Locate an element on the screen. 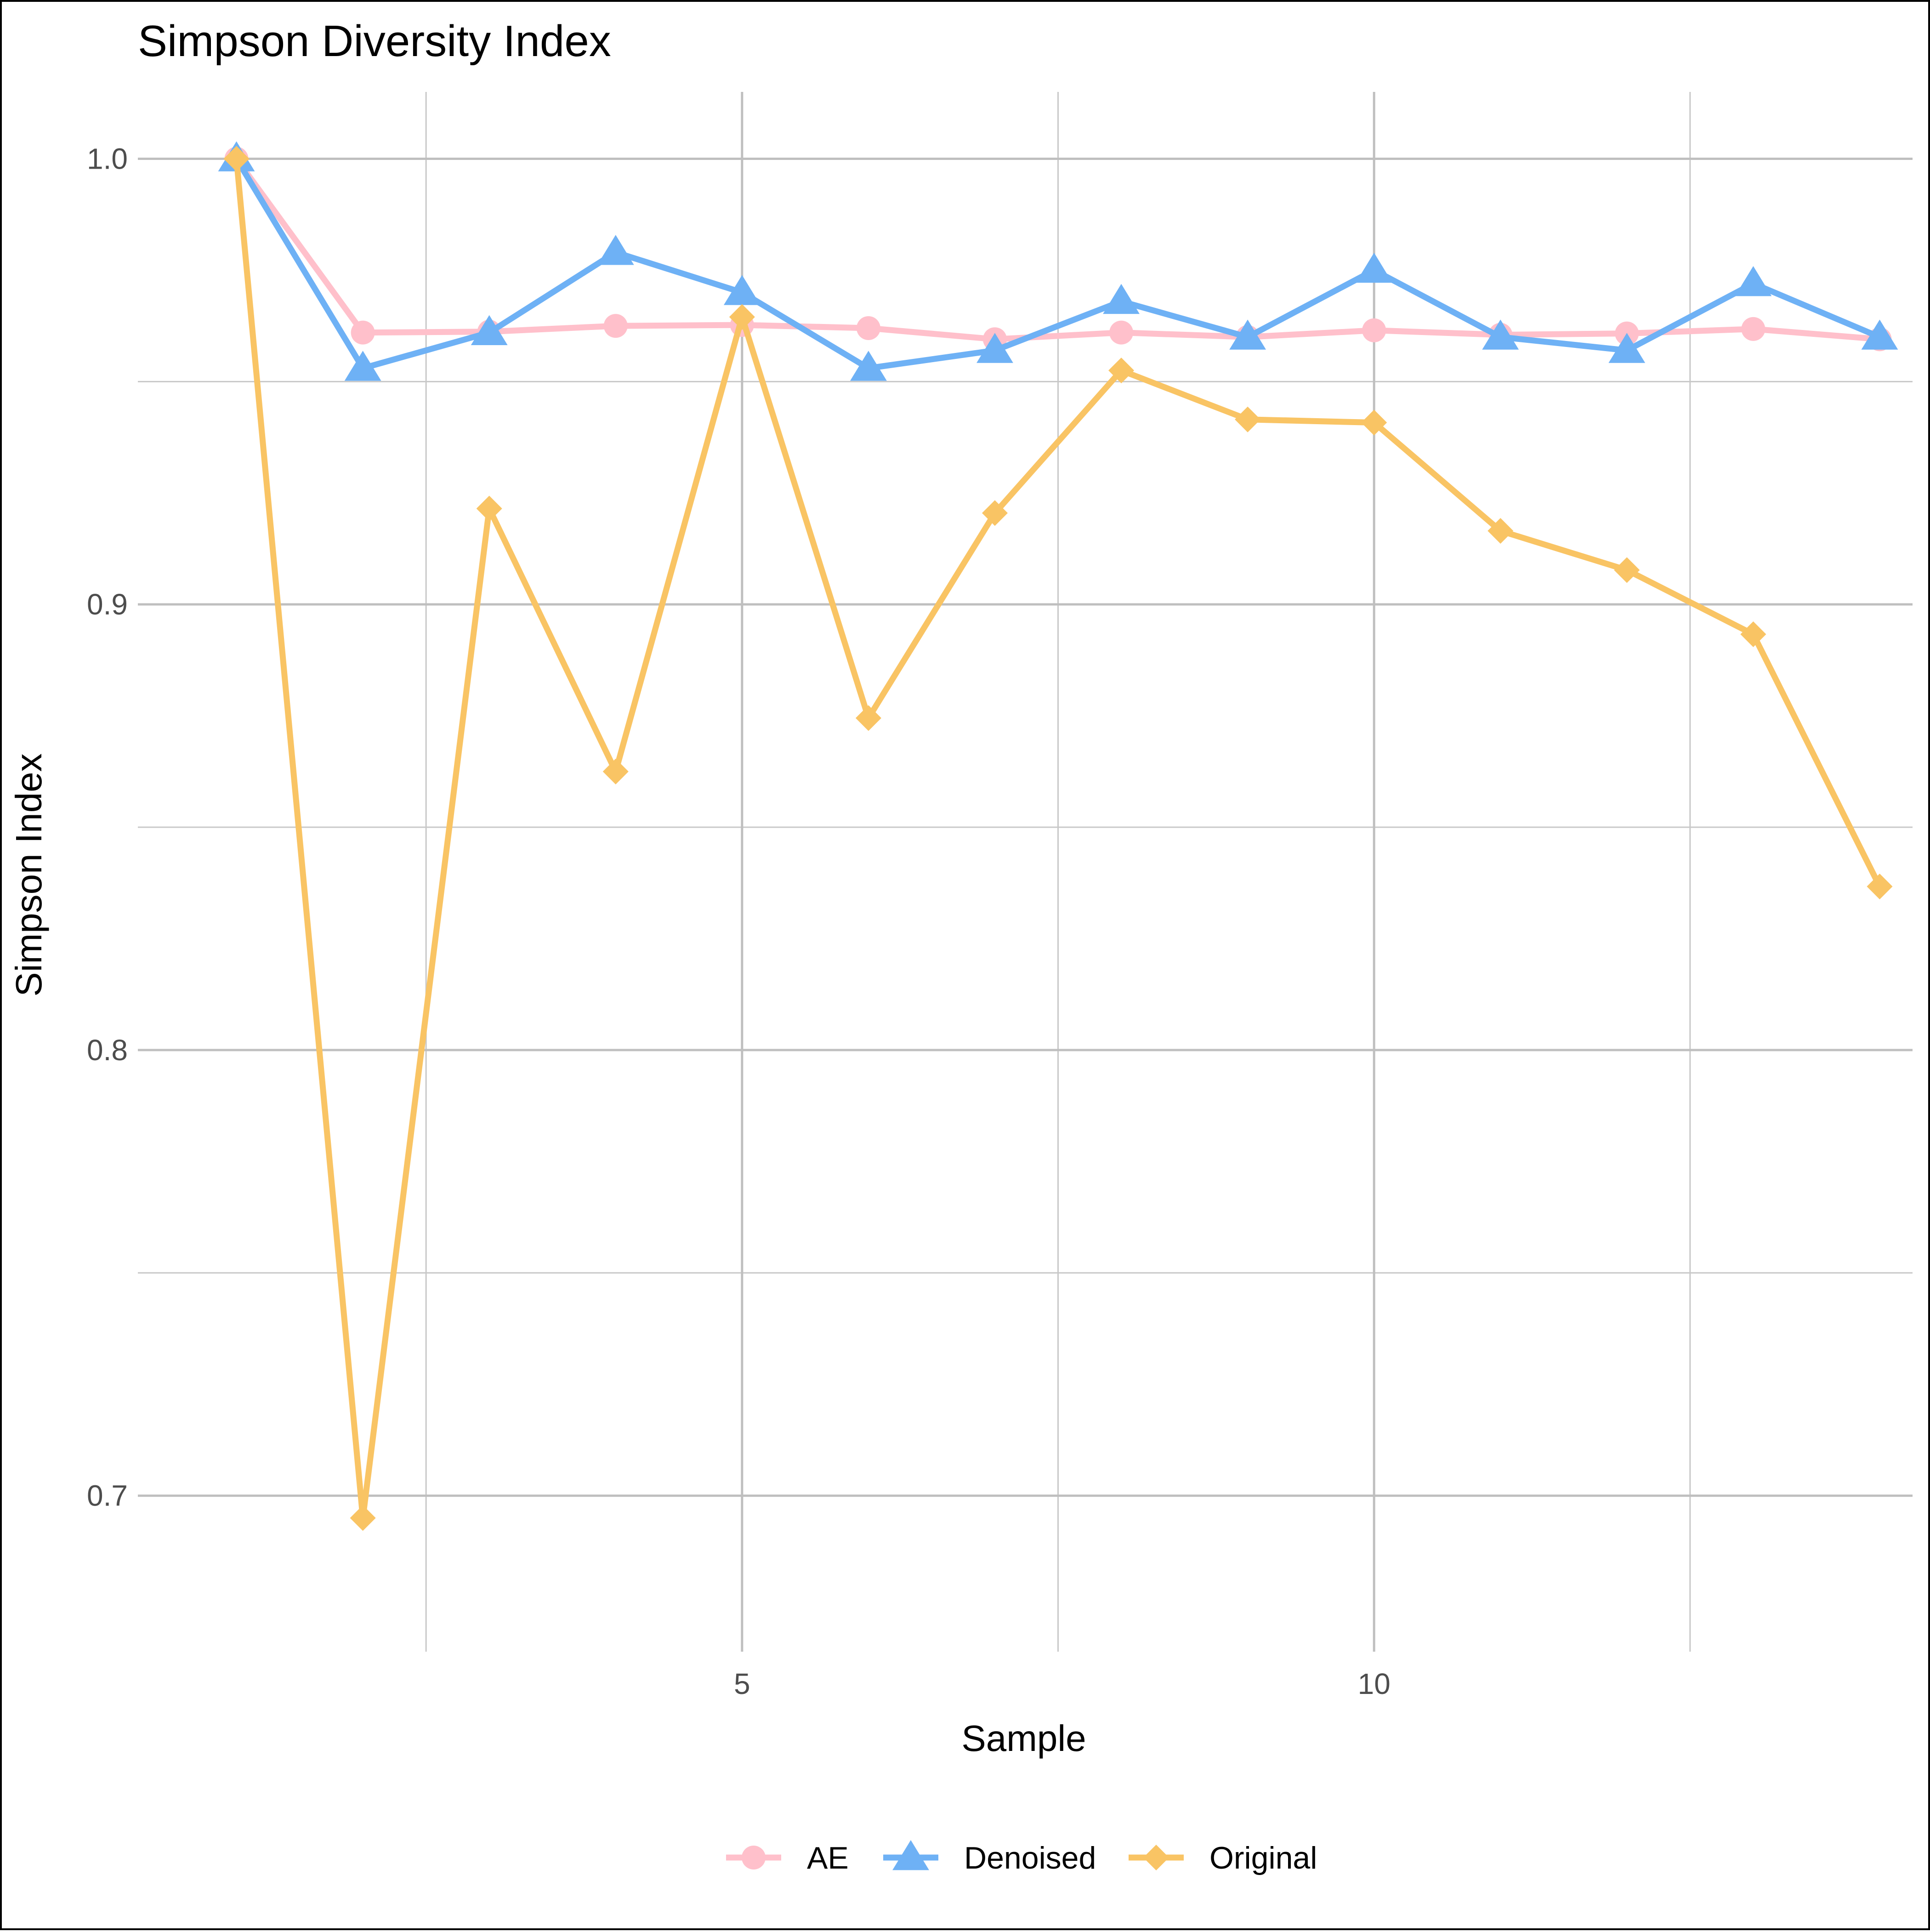  y-tick-label: 0.7 is located at coordinates (107, 1495).